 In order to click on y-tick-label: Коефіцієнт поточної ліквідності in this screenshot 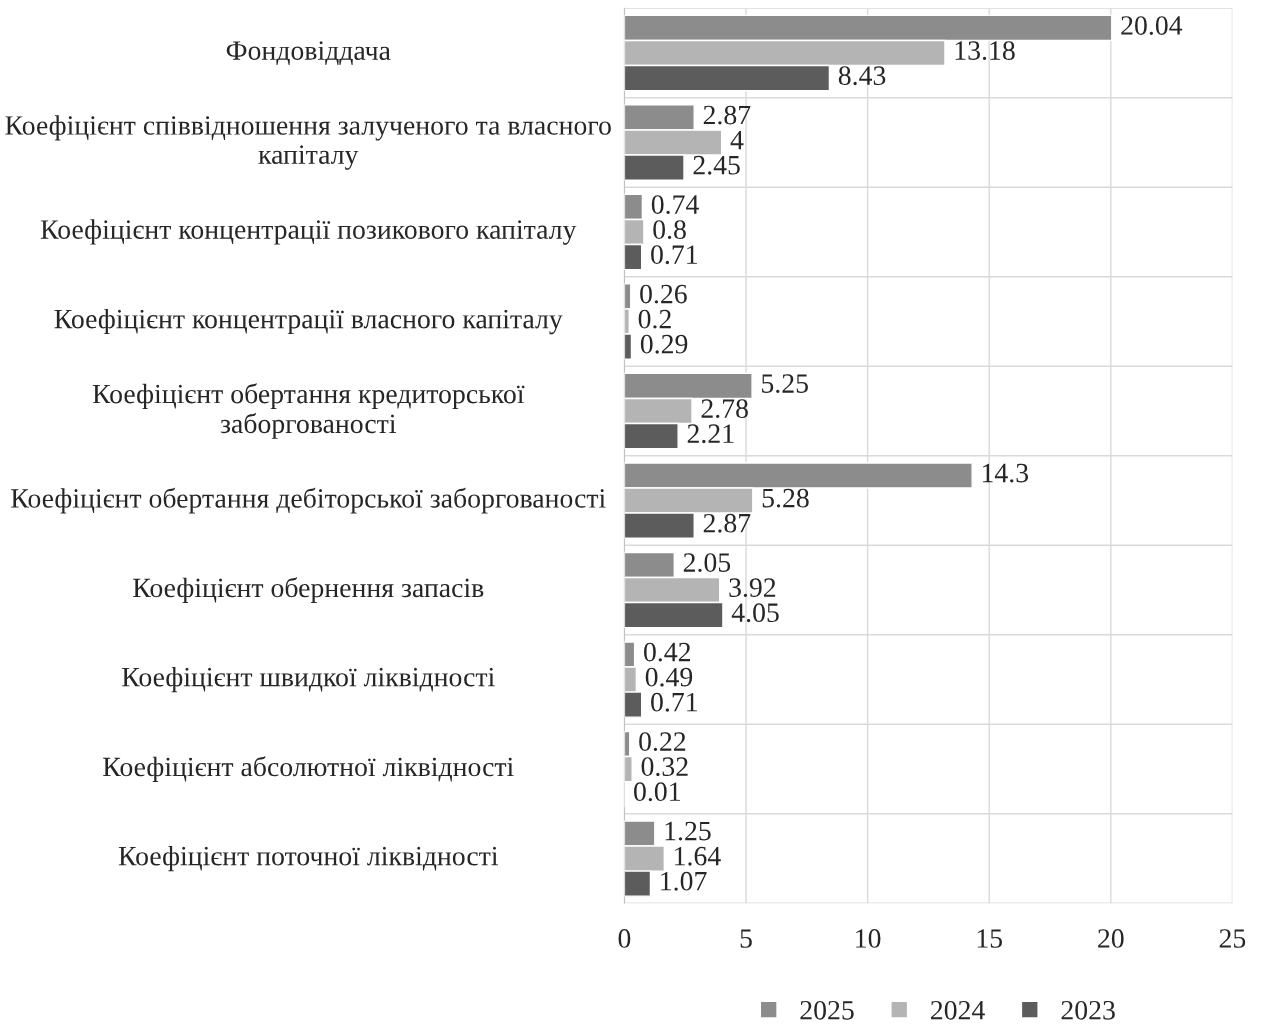, I will do `click(308, 858)`.